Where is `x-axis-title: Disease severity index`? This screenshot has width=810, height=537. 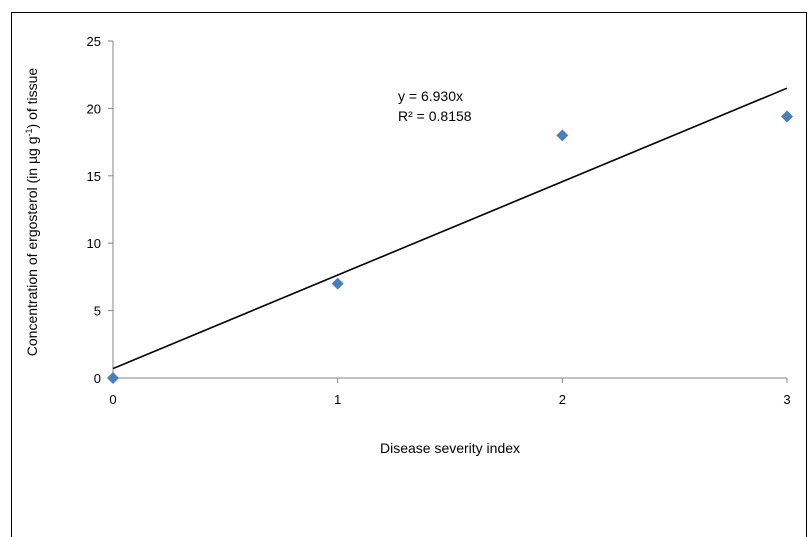
x-axis-title: Disease severity index is located at coordinates (450, 448).